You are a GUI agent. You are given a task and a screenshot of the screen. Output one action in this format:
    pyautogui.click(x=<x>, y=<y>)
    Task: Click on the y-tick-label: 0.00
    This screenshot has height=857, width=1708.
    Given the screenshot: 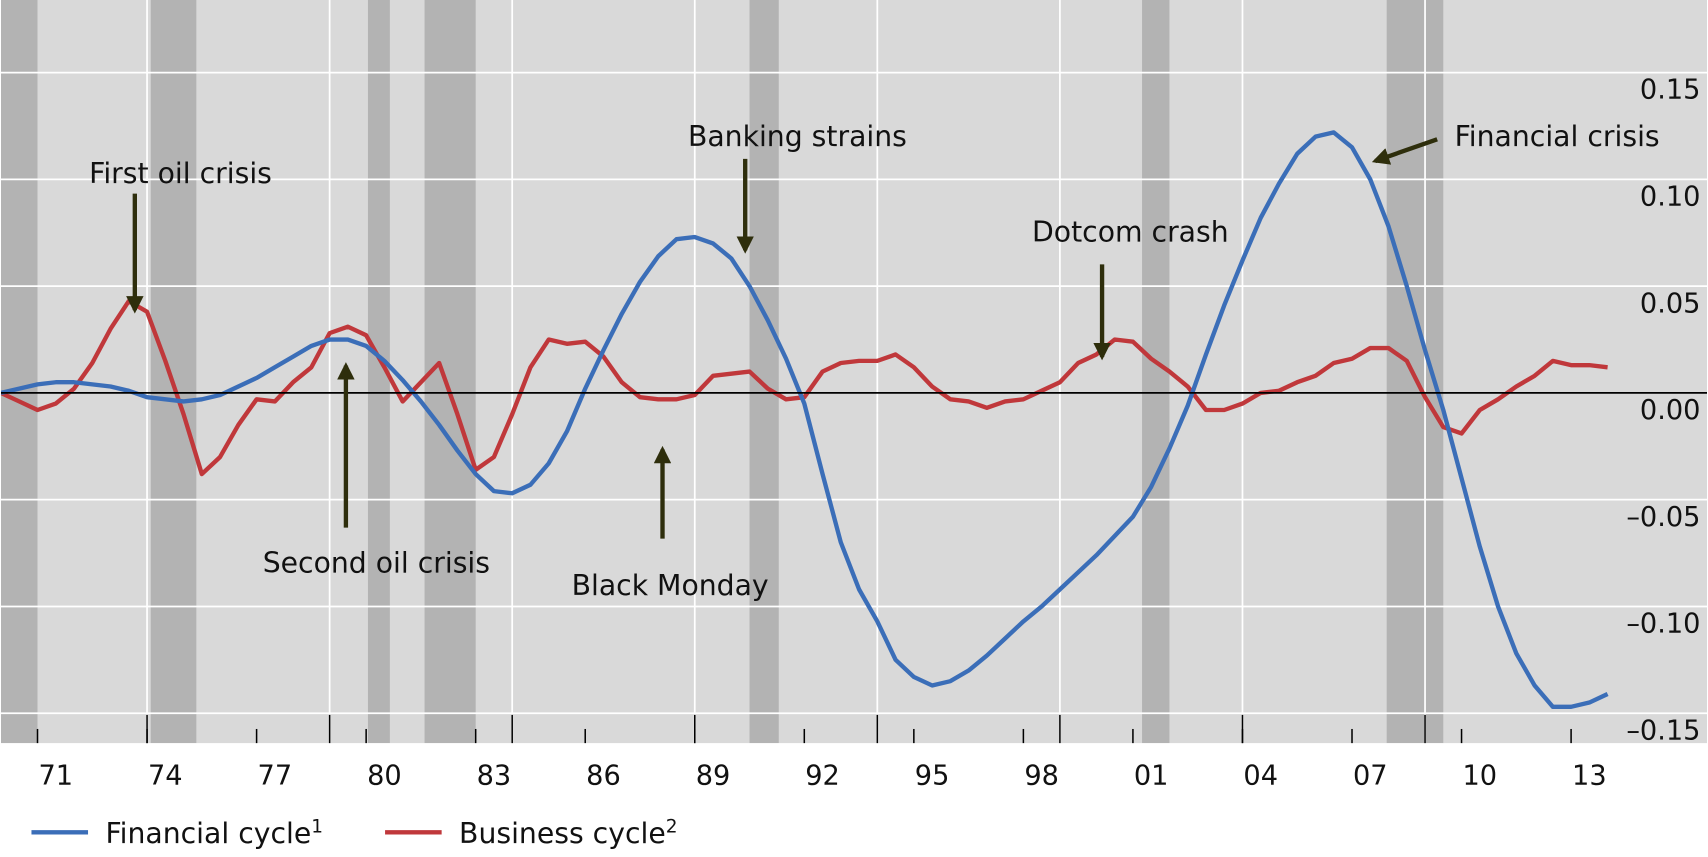 What is the action you would take?
    pyautogui.click(x=1670, y=410)
    